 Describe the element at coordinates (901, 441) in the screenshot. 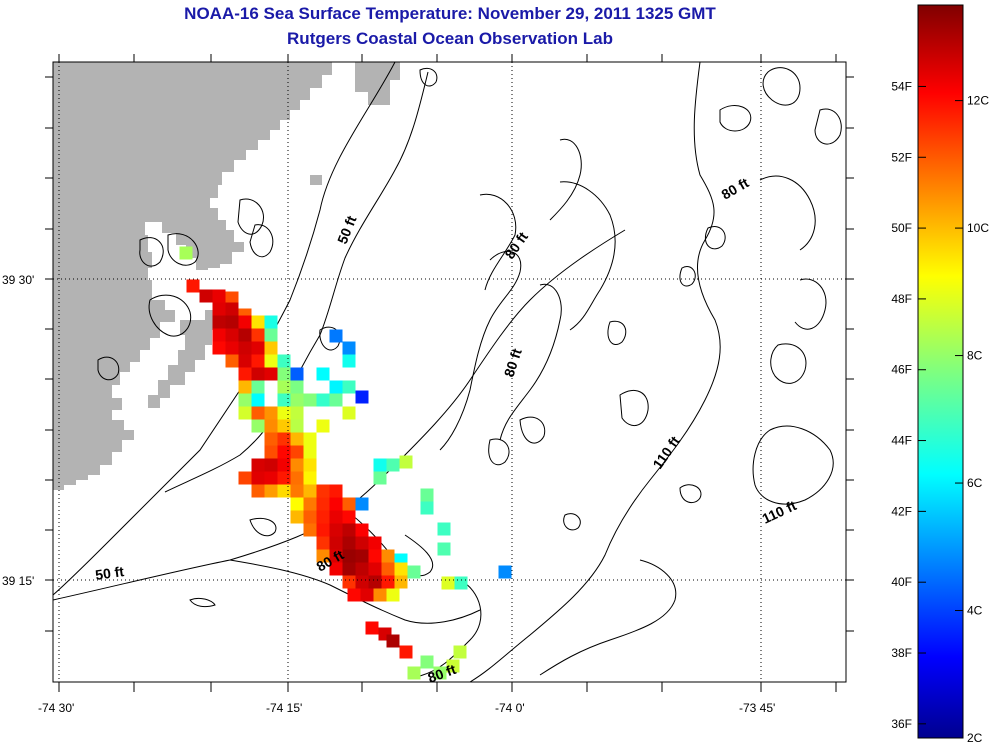

I see `colorbar-fahrenheit-label: 44F` at that location.